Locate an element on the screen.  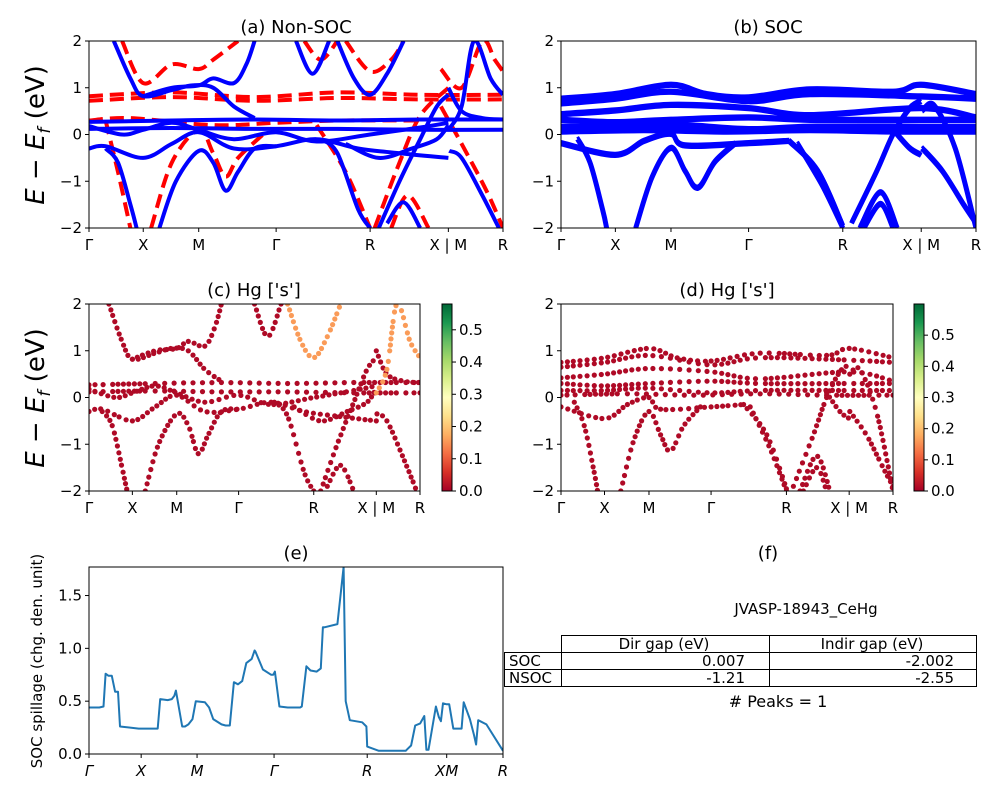
x-tick-label: Γ is located at coordinates (561, 245).